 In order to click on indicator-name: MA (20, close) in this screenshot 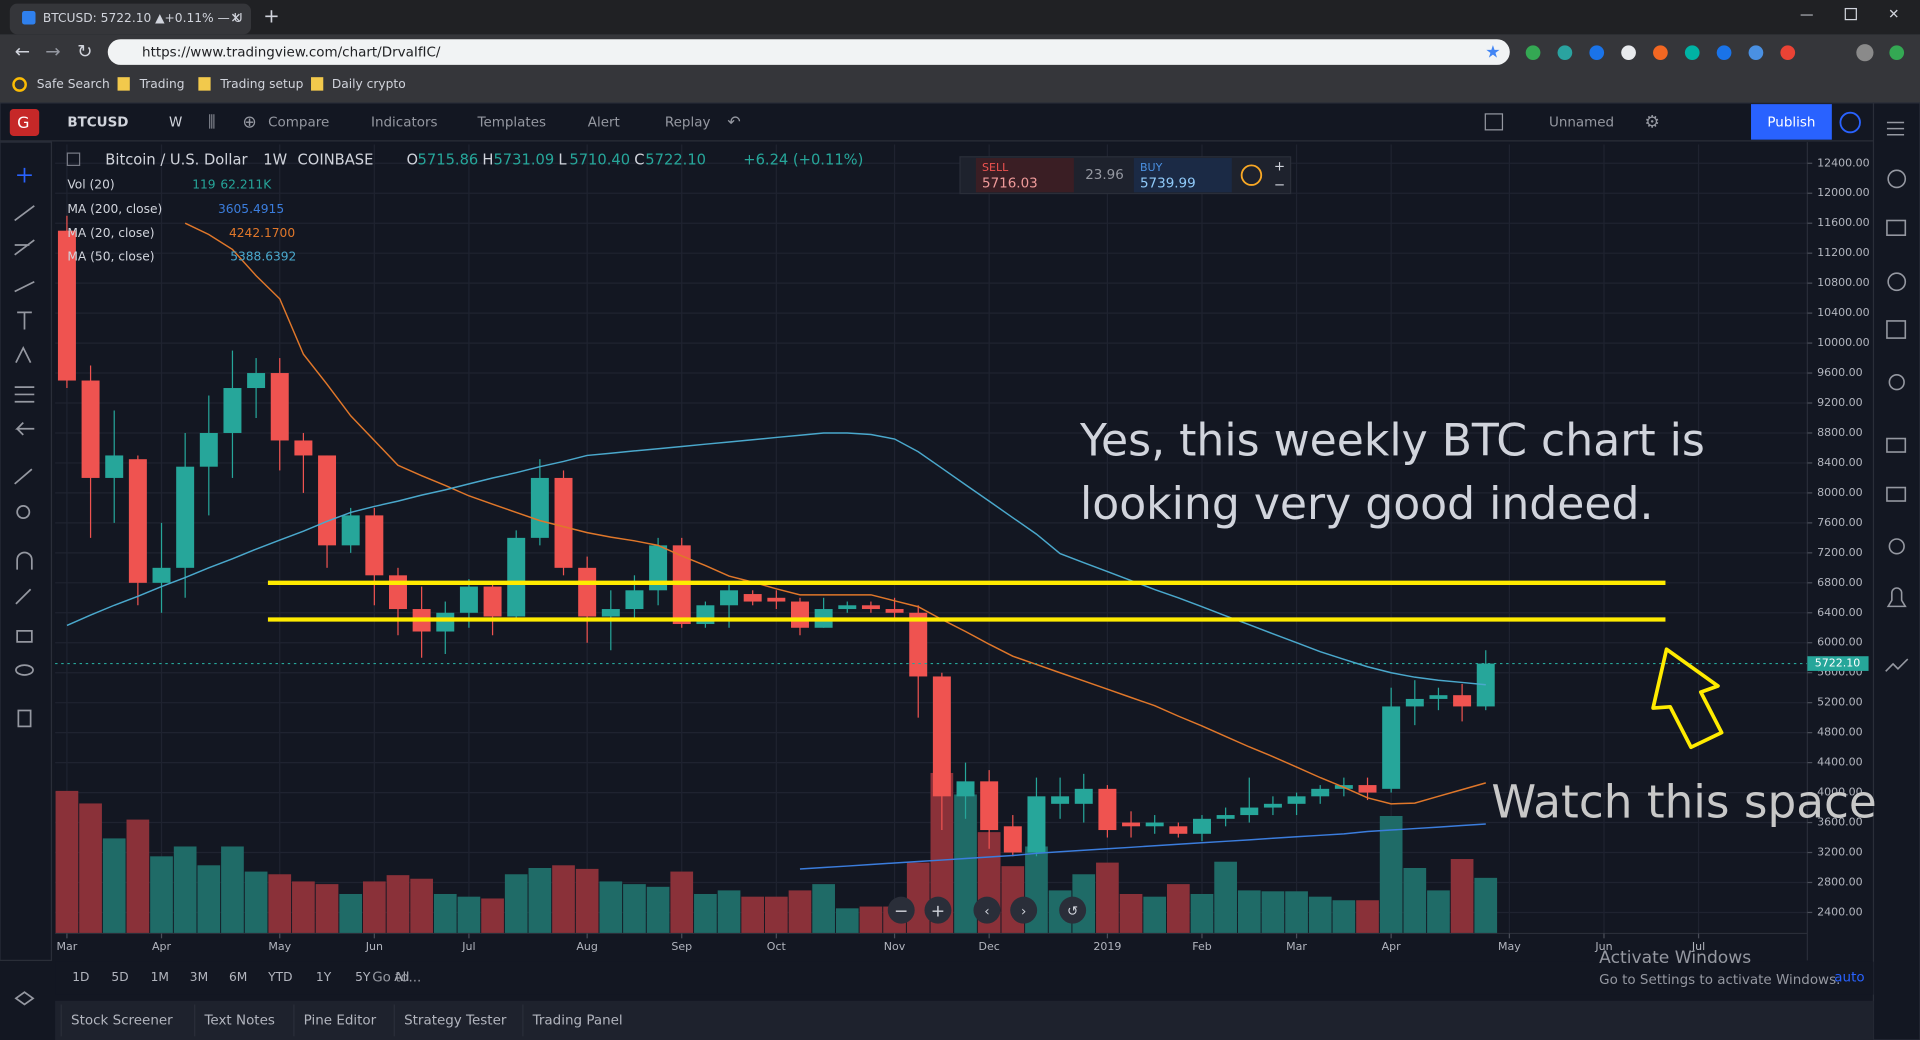, I will do `click(110, 233)`.